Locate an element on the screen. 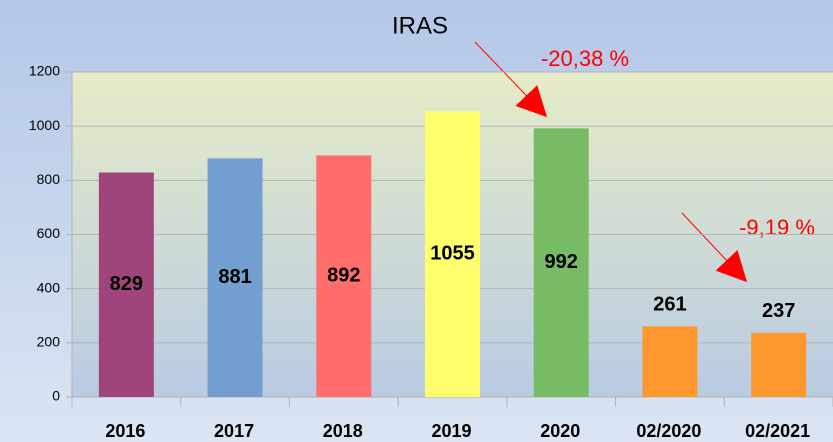 This screenshot has height=442, width=833. data-label: 892 is located at coordinates (343, 275).